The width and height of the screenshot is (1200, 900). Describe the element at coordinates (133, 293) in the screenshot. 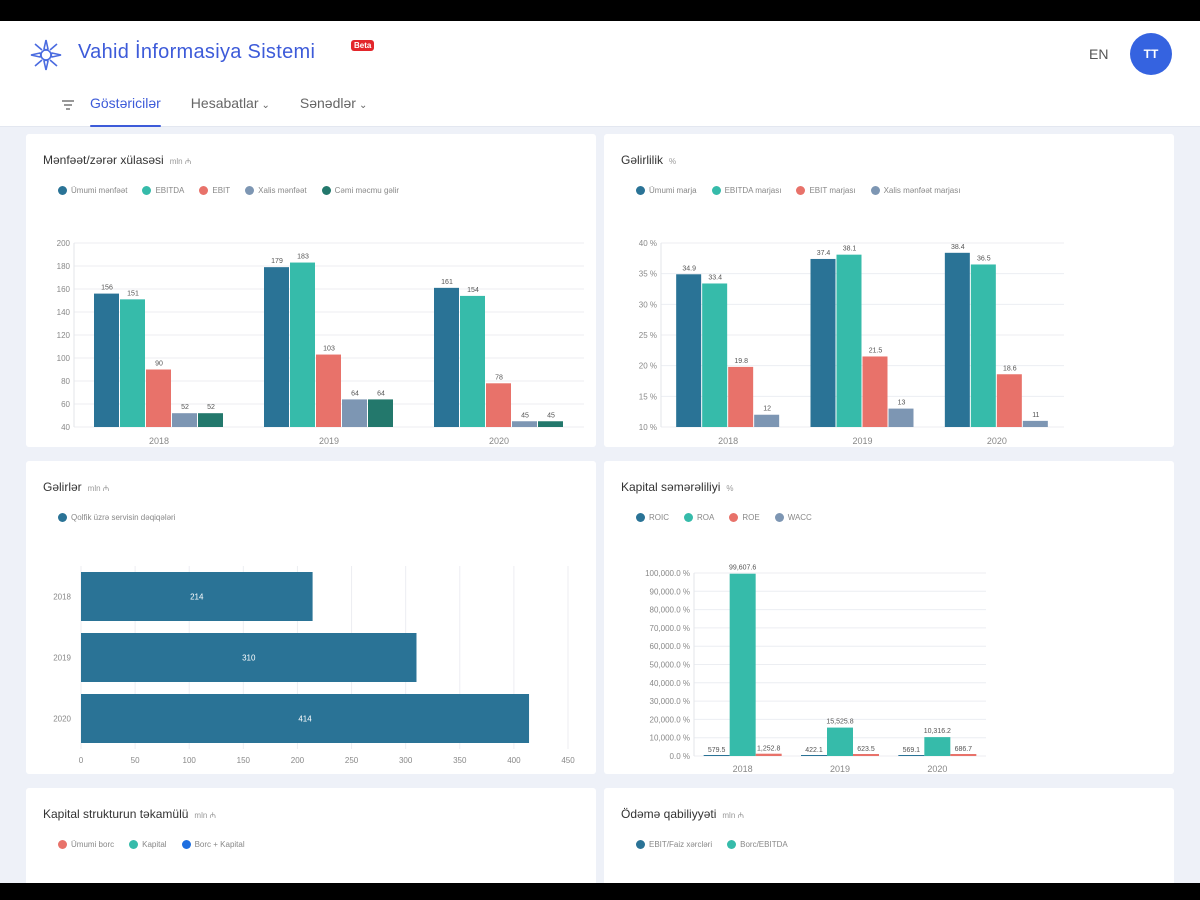

I see `bar-value-label: 151` at that location.